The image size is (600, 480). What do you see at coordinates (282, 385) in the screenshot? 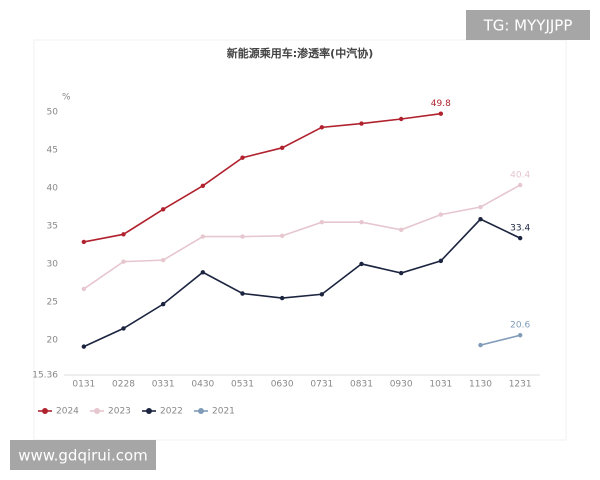
I see `x-tick-label: 0630` at bounding box center [282, 385].